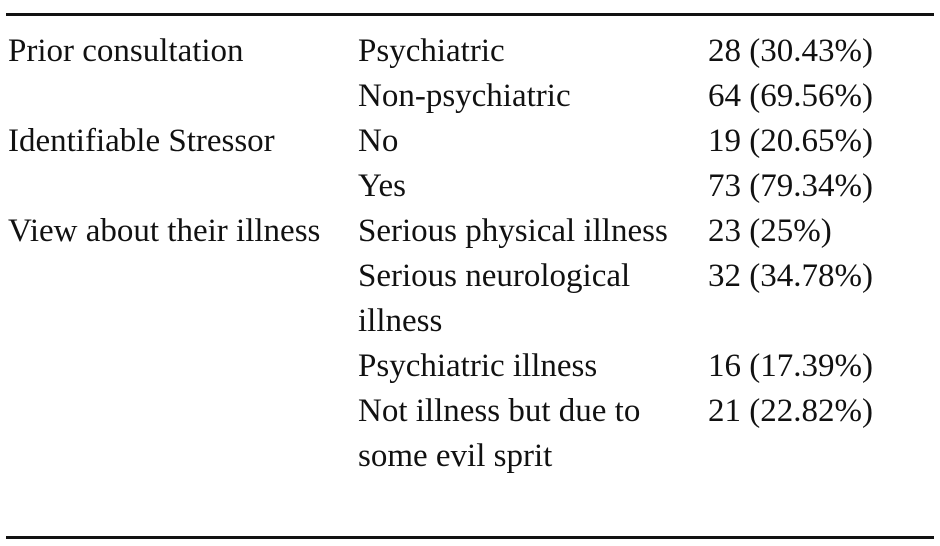  Describe the element at coordinates (823, 299) in the screenshot. I see `value-cell: 32 (34.78%)` at that location.